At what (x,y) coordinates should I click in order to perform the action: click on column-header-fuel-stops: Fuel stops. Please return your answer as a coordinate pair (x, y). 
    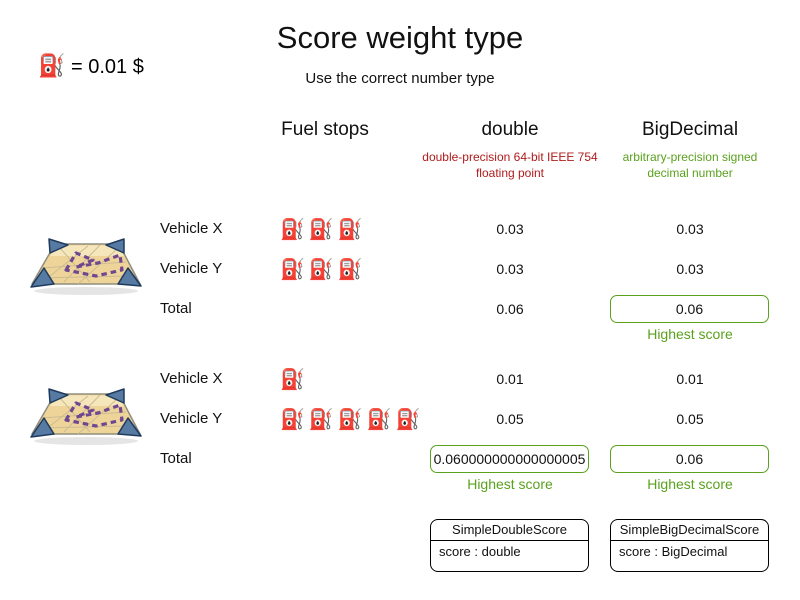
    Looking at the image, I should click on (325, 129).